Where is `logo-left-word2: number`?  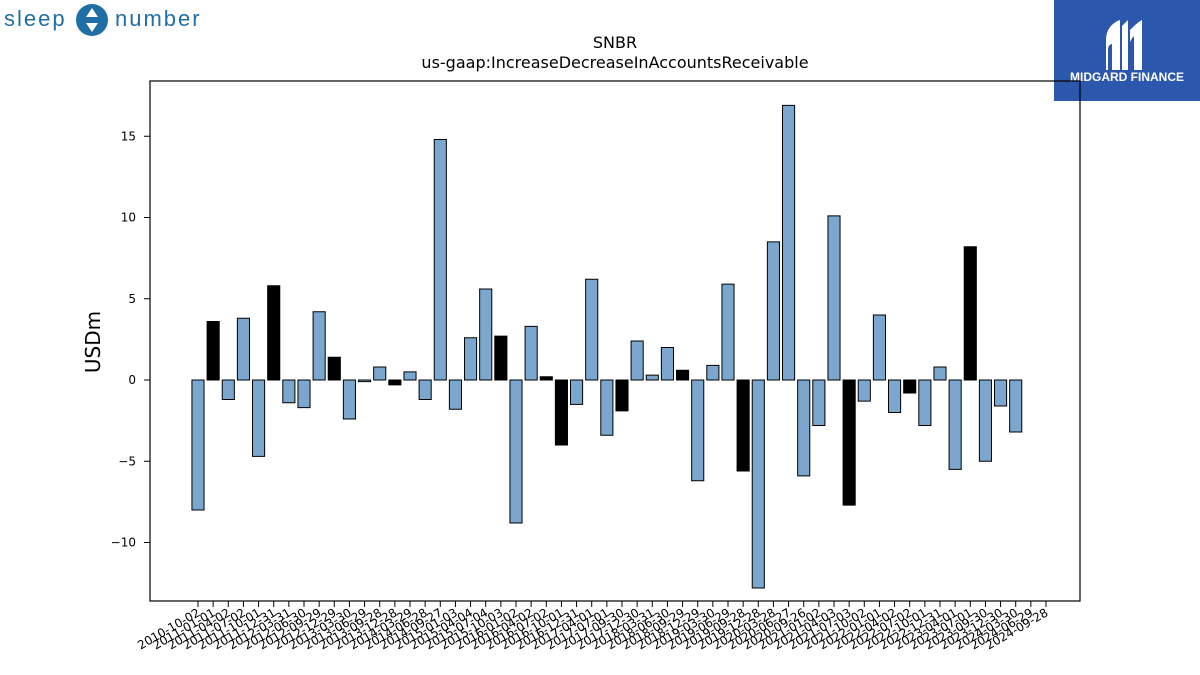 logo-left-word2: number is located at coordinates (158, 18).